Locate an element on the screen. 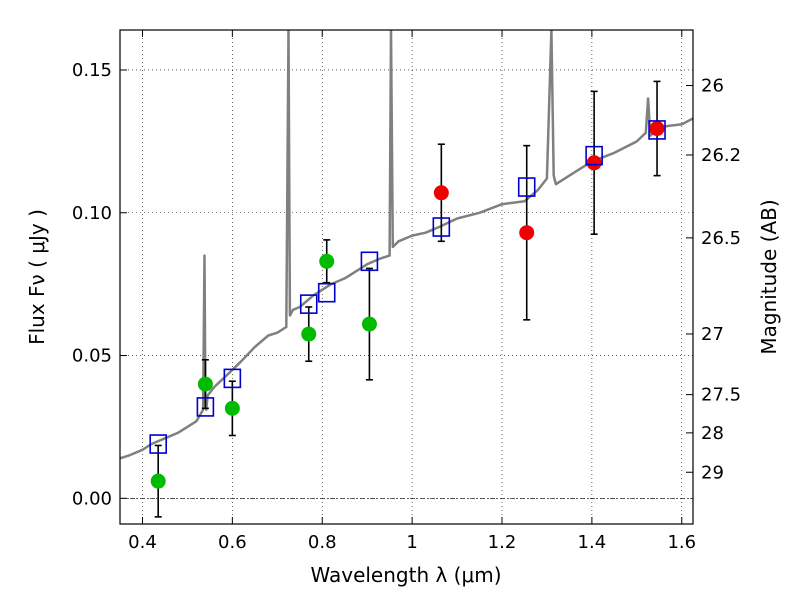 Image resolution: width=800 pixels, height=600 pixels. y2-tick-label: 28 is located at coordinates (712, 433).